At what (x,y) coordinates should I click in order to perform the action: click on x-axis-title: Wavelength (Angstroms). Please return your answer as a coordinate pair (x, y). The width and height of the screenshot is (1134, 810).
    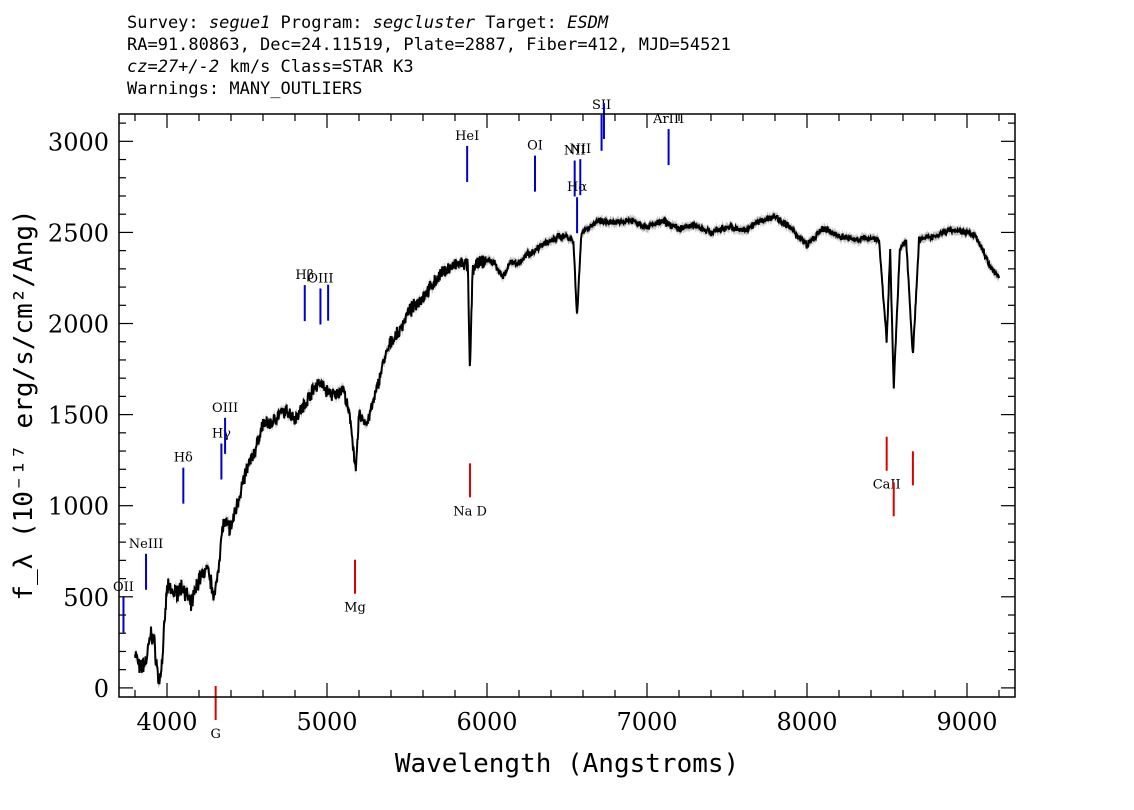
    Looking at the image, I should click on (567, 764).